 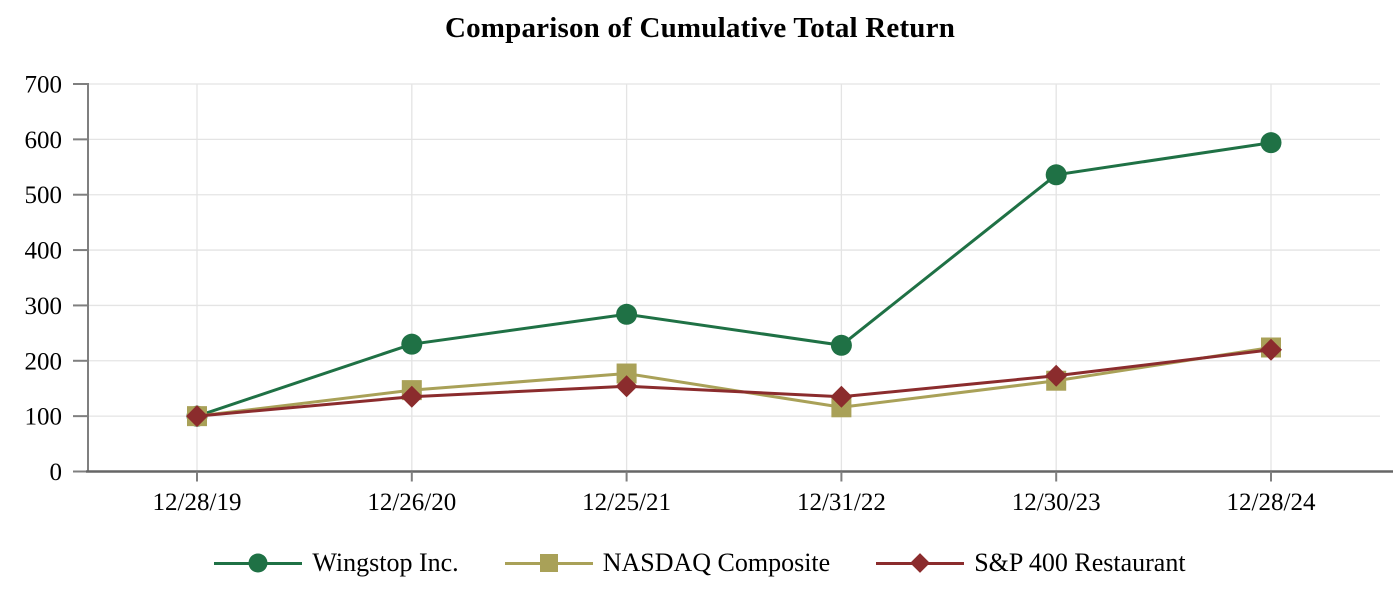 What do you see at coordinates (1080, 562) in the screenshot?
I see `legend-label: S&P 400 Restaurant` at bounding box center [1080, 562].